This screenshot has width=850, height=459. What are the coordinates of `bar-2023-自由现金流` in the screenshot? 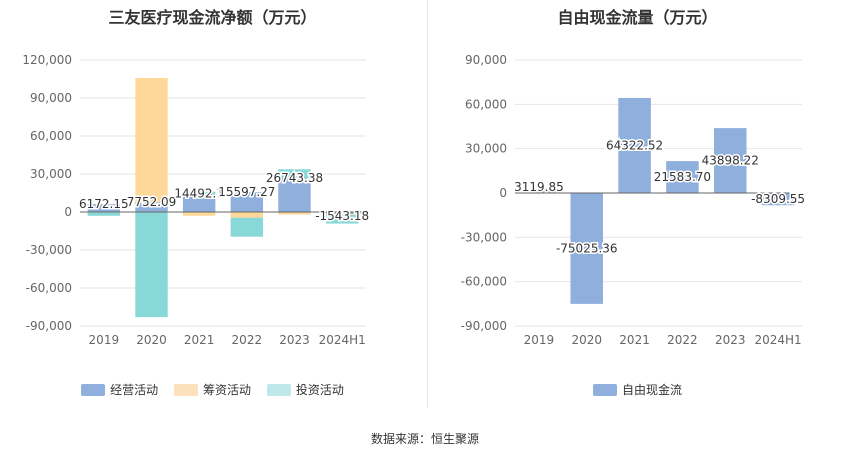 It's located at (730, 160).